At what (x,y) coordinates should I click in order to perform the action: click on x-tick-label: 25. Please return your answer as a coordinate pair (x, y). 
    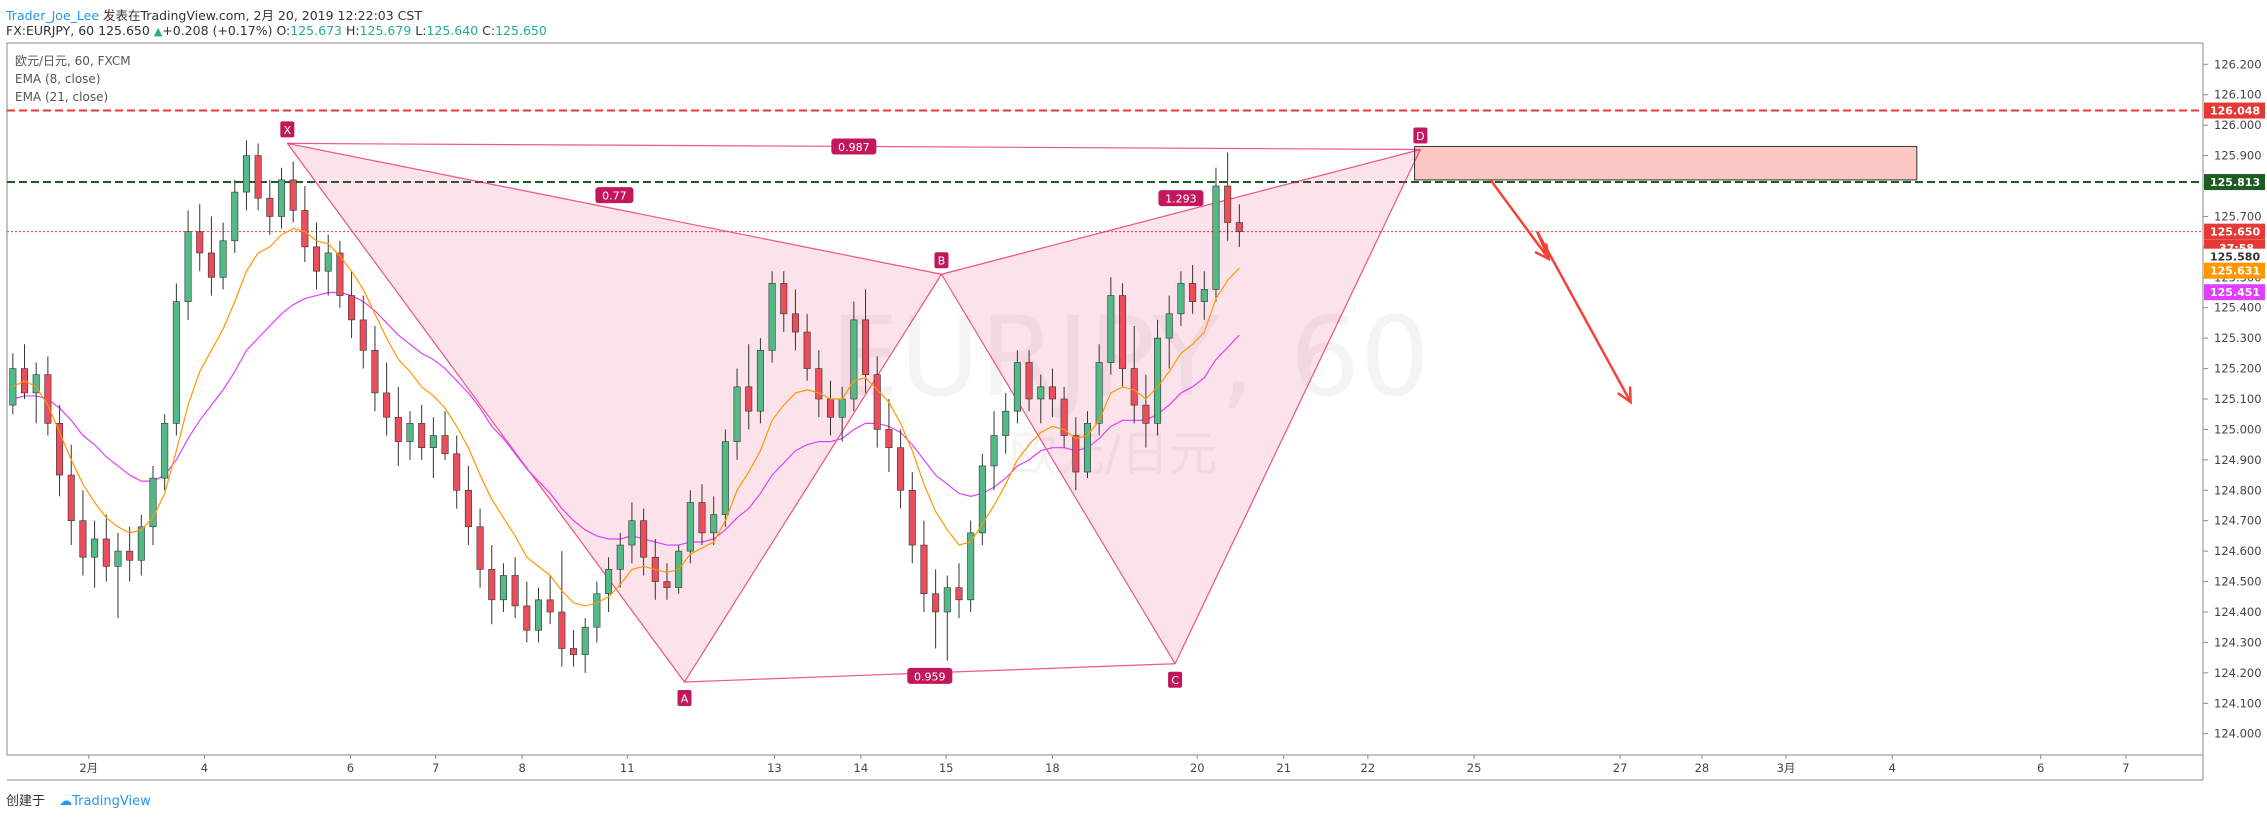
    Looking at the image, I should click on (1474, 768).